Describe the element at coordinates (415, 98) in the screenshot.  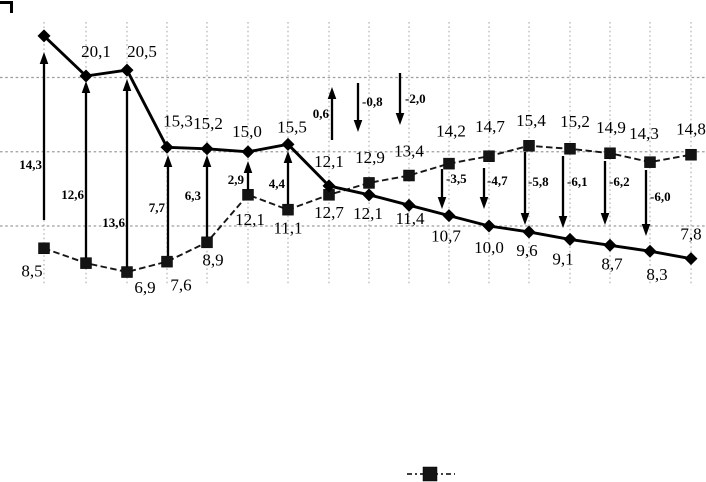
I see `difference-arrow-label: -2,0` at that location.